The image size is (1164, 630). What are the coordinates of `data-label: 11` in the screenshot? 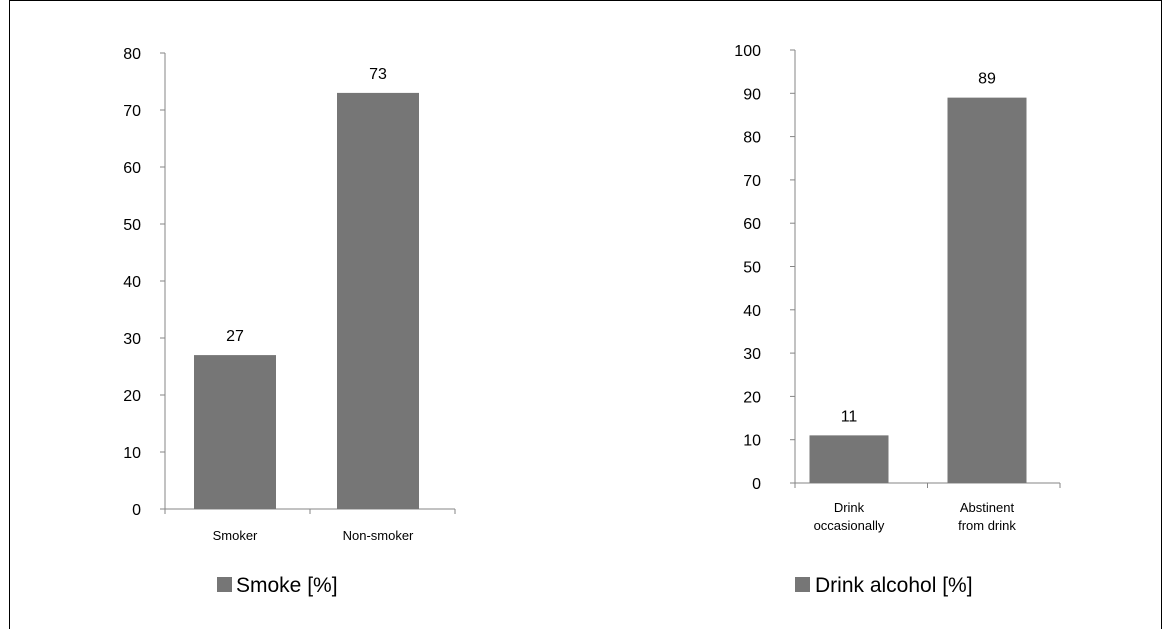 It's located at (849, 416).